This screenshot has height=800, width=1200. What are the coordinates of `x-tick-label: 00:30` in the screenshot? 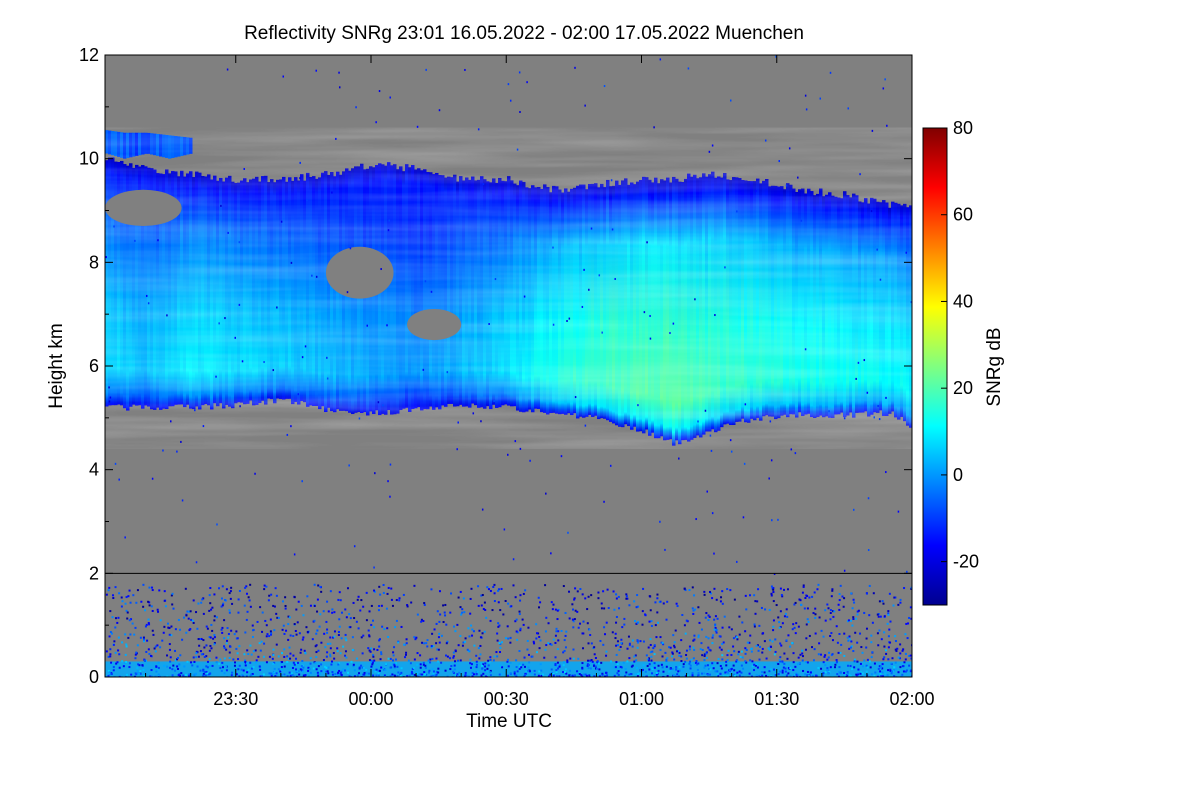 It's located at (506, 699).